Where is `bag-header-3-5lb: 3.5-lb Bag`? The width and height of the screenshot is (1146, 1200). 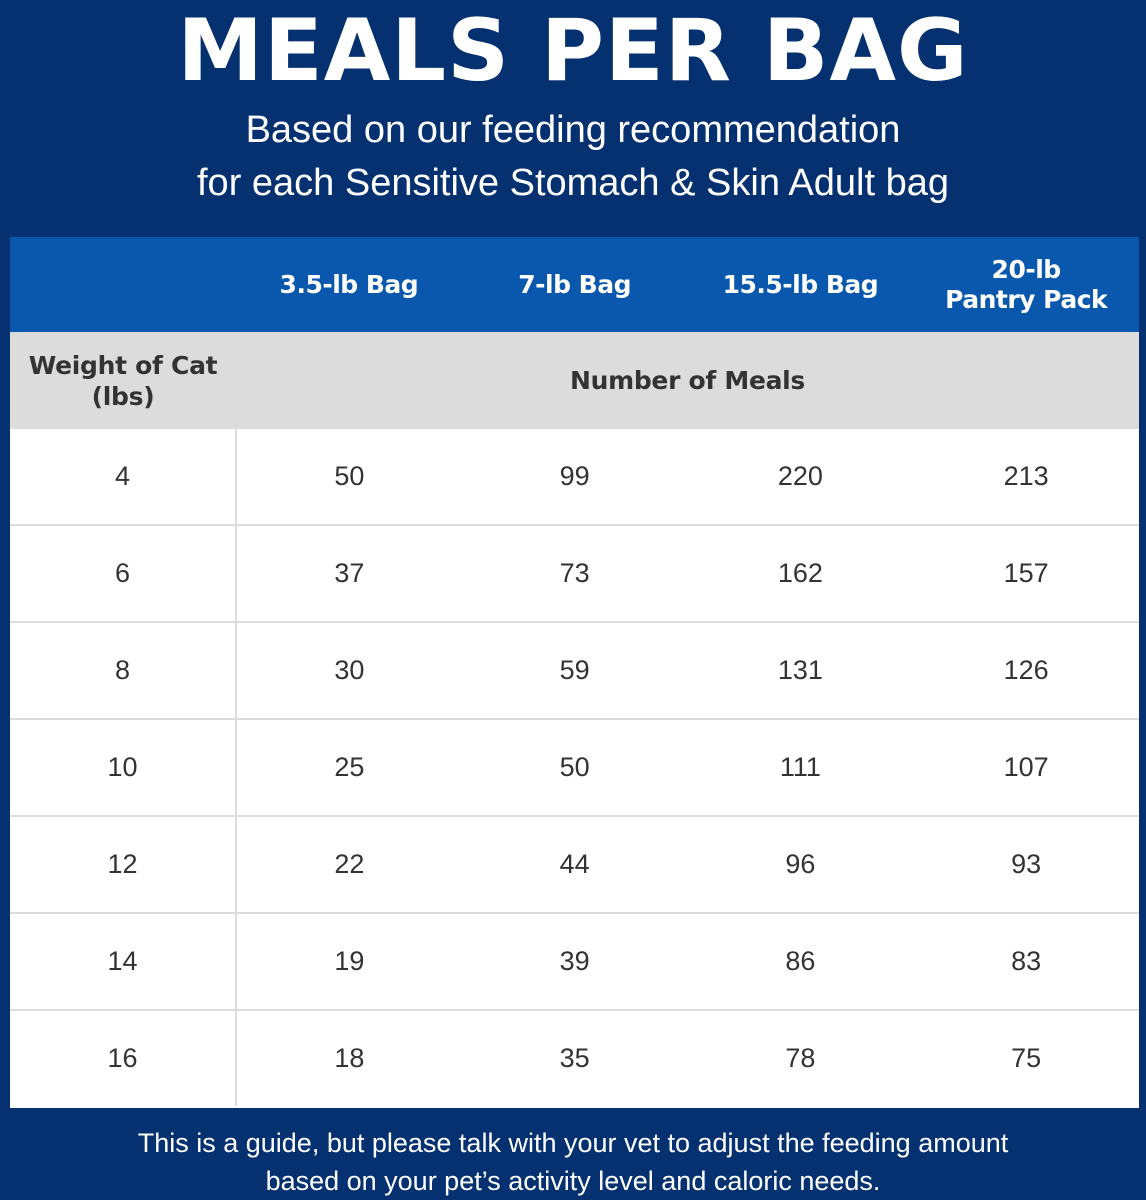
bag-header-3-5lb: 3.5-lb Bag is located at coordinates (349, 284).